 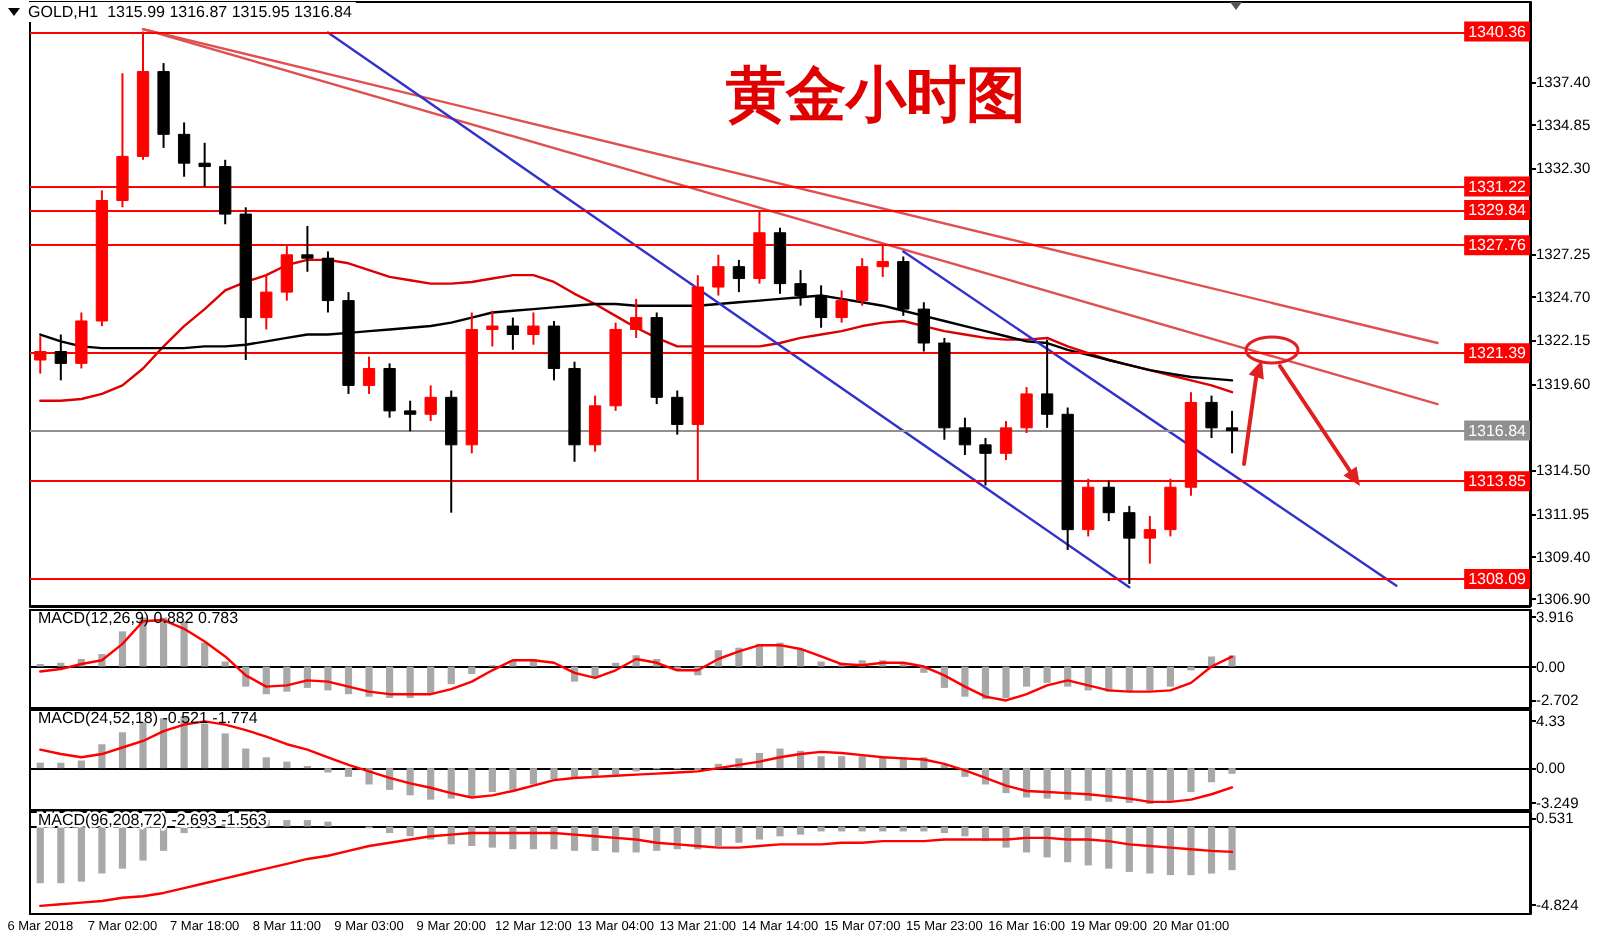 What do you see at coordinates (1498, 430) in the screenshot?
I see `ref-line-label: 1316.84` at bounding box center [1498, 430].